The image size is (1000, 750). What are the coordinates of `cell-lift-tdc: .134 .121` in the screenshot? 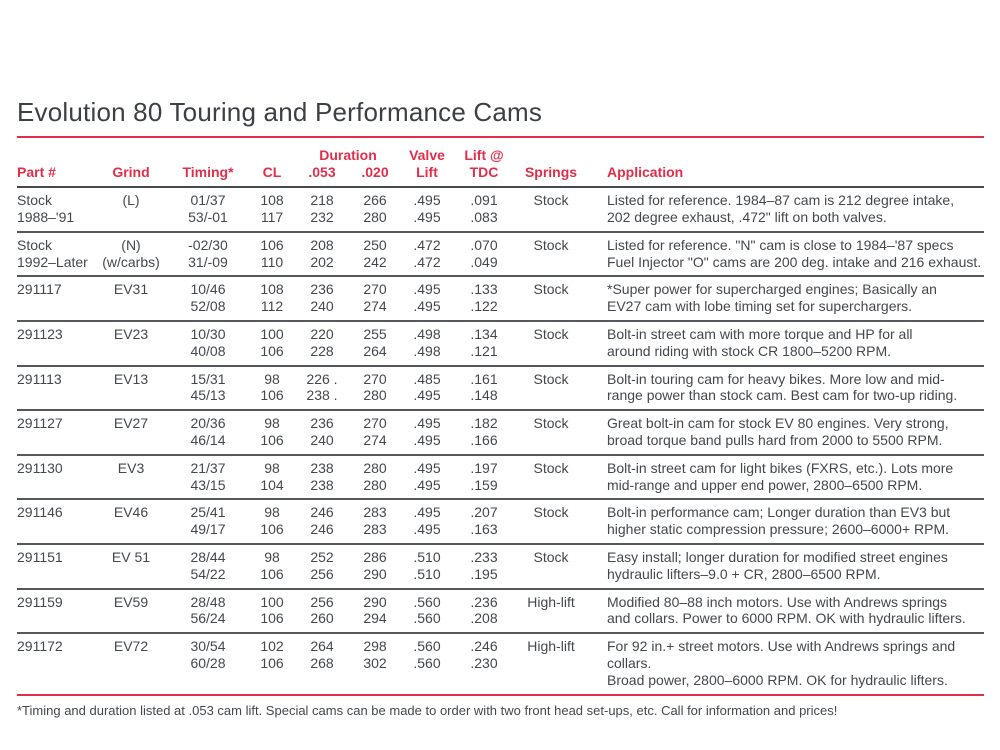 It's located at (484, 342).